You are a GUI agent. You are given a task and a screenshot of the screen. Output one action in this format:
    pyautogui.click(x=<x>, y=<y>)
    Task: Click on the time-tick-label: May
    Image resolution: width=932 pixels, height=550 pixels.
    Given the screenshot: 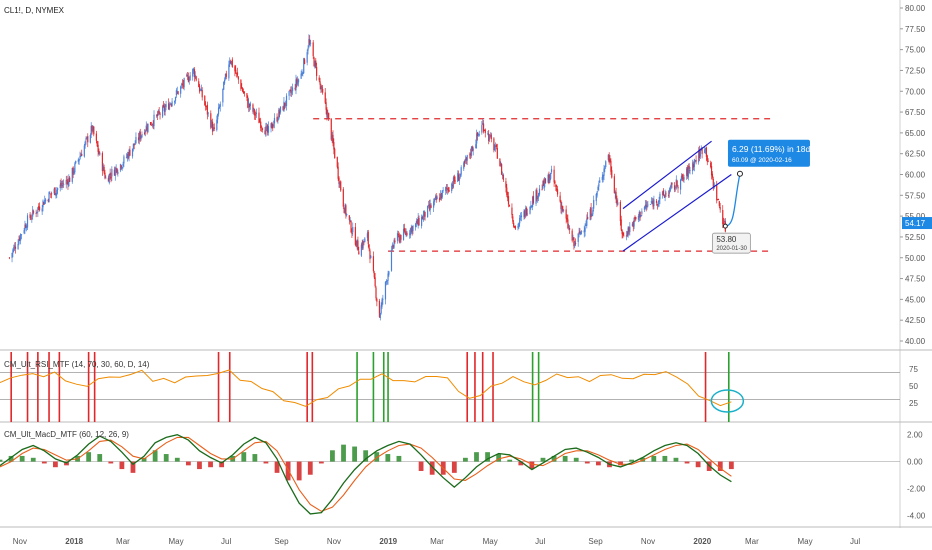 What is the action you would take?
    pyautogui.click(x=490, y=541)
    